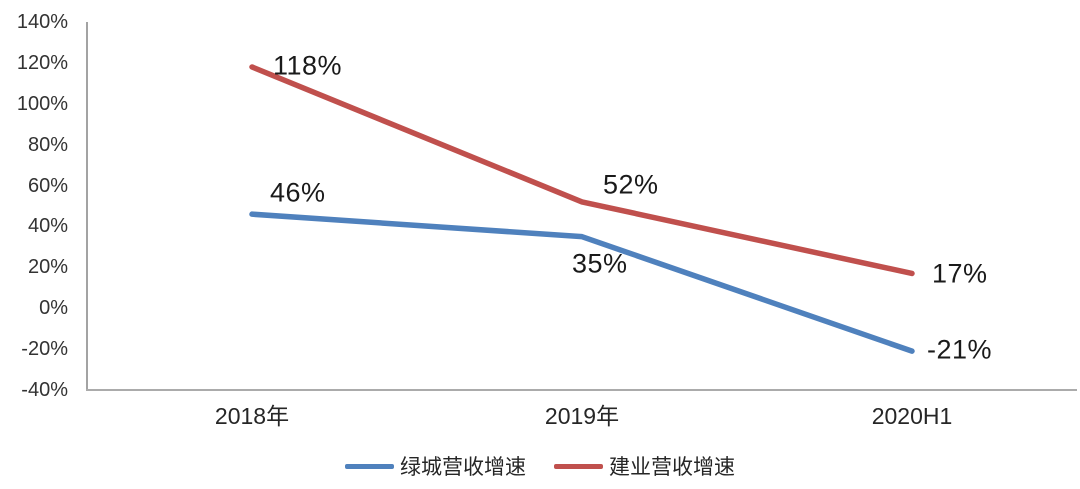 The image size is (1080, 489). What do you see at coordinates (44, 390) in the screenshot?
I see `y-axis-tick-label: -40%` at bounding box center [44, 390].